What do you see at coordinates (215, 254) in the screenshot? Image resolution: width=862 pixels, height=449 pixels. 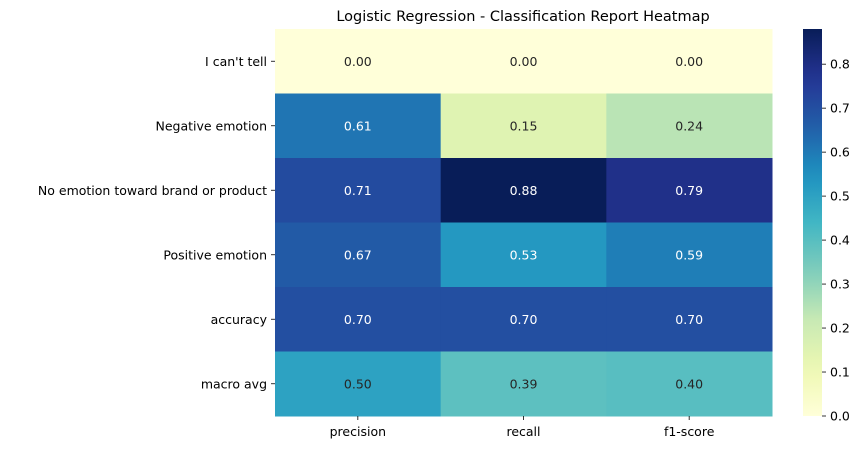 I see `row-label: Positive emotion` at bounding box center [215, 254].